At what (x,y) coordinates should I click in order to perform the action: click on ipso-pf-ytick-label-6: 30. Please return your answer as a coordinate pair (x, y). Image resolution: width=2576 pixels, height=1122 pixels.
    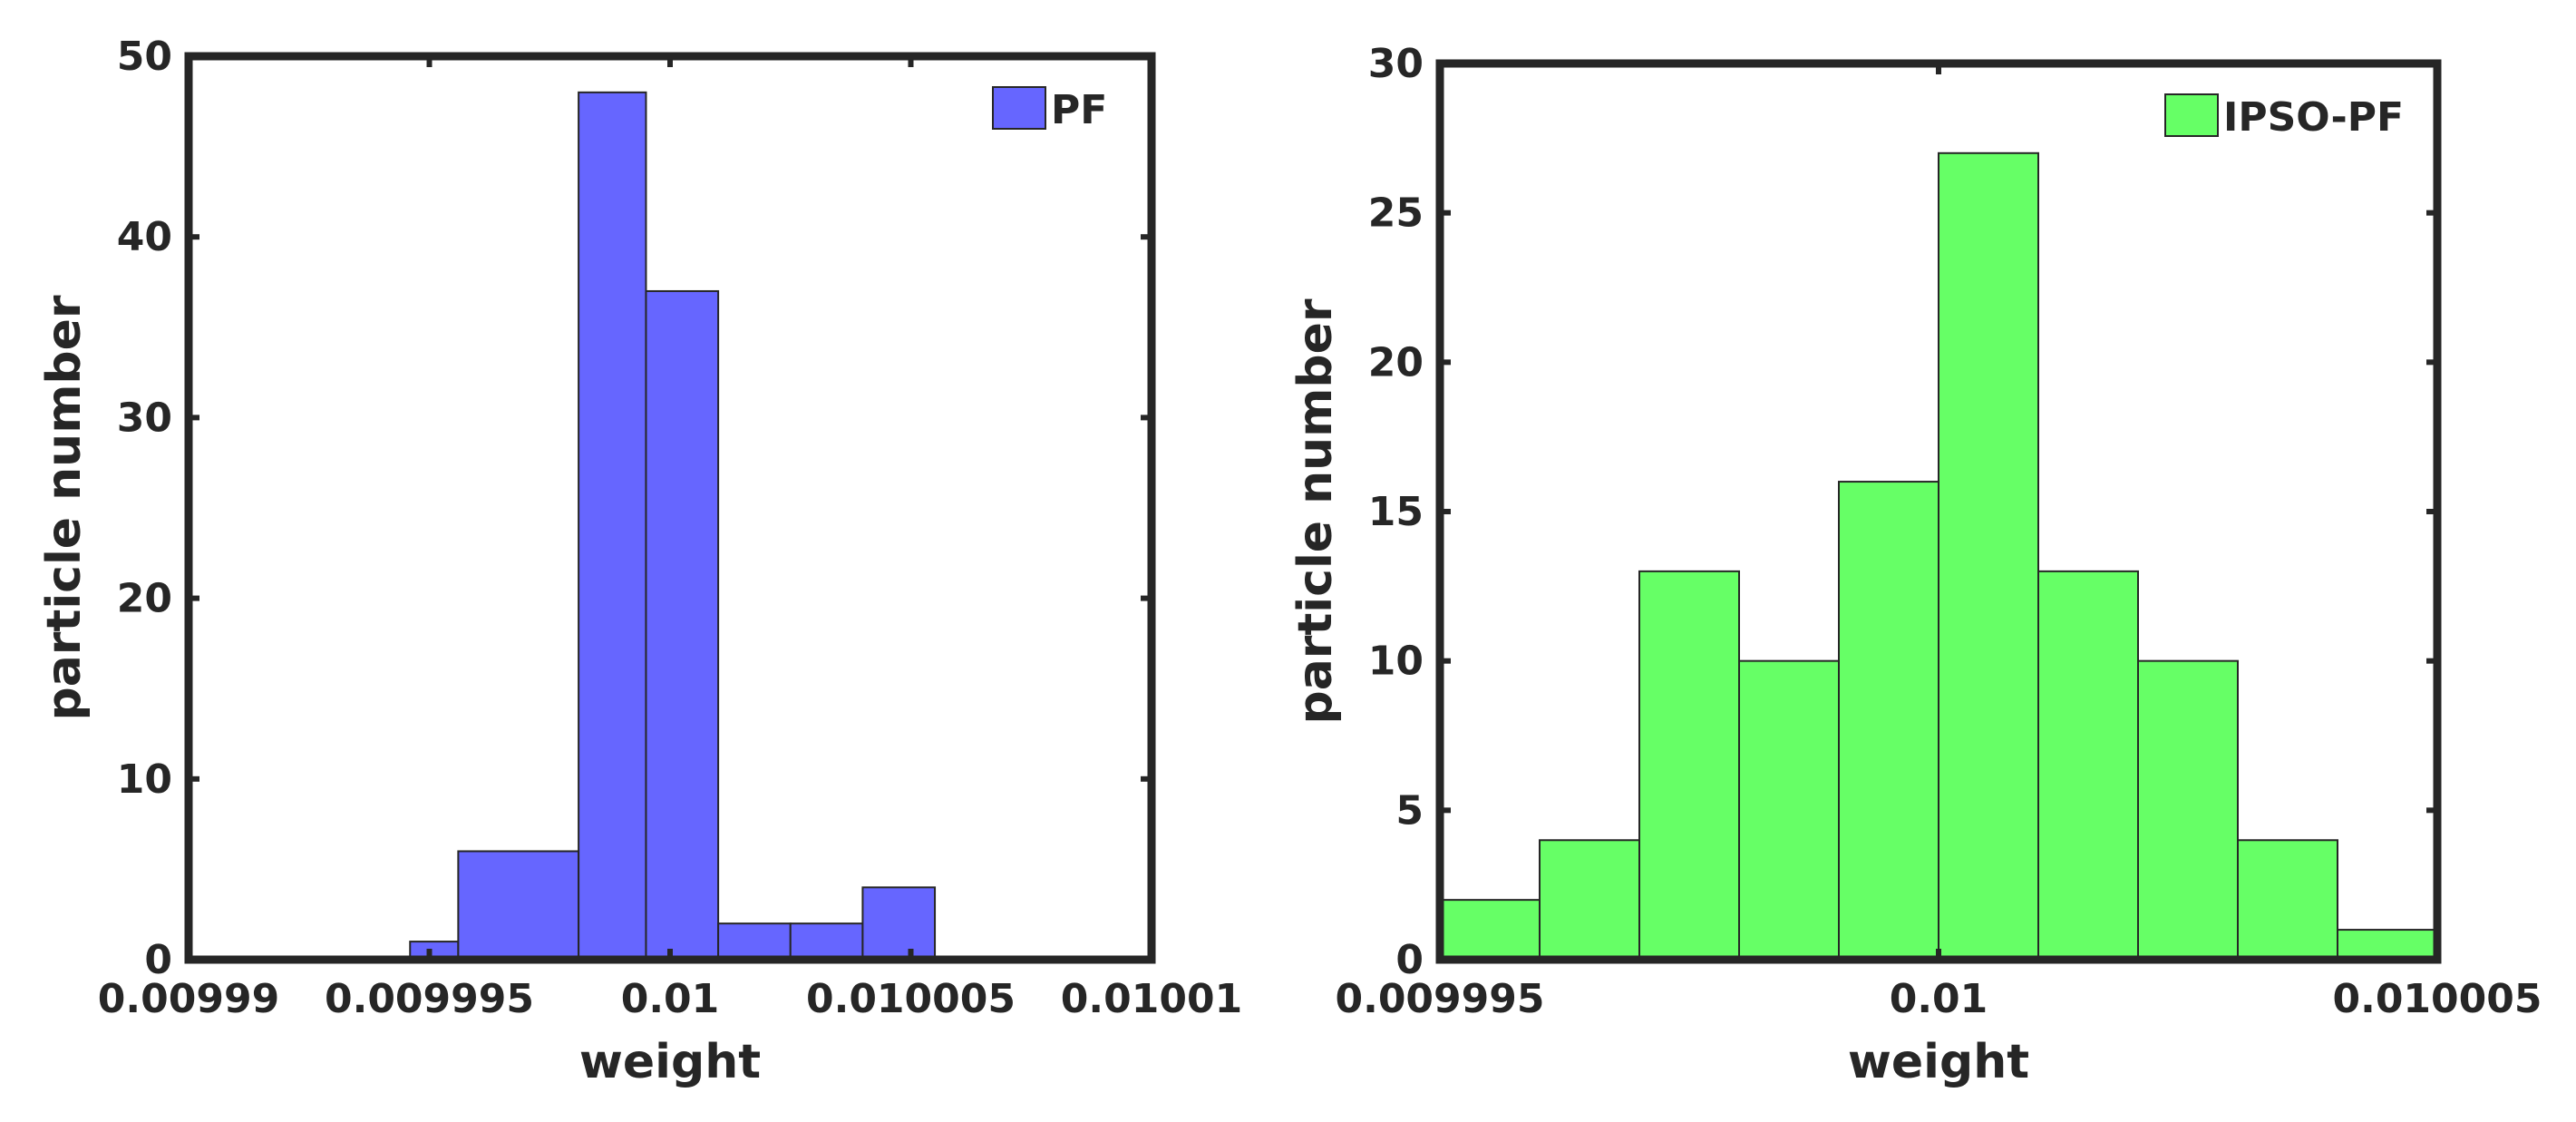
    Looking at the image, I should click on (1396, 64).